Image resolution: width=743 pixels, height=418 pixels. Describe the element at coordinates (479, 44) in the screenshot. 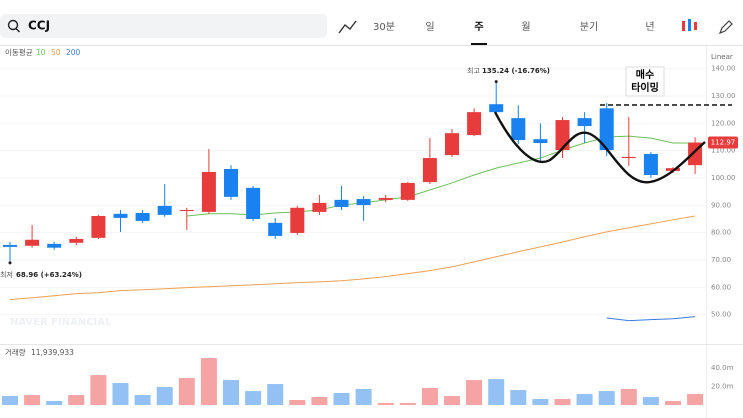

I see `tab-underline` at that location.